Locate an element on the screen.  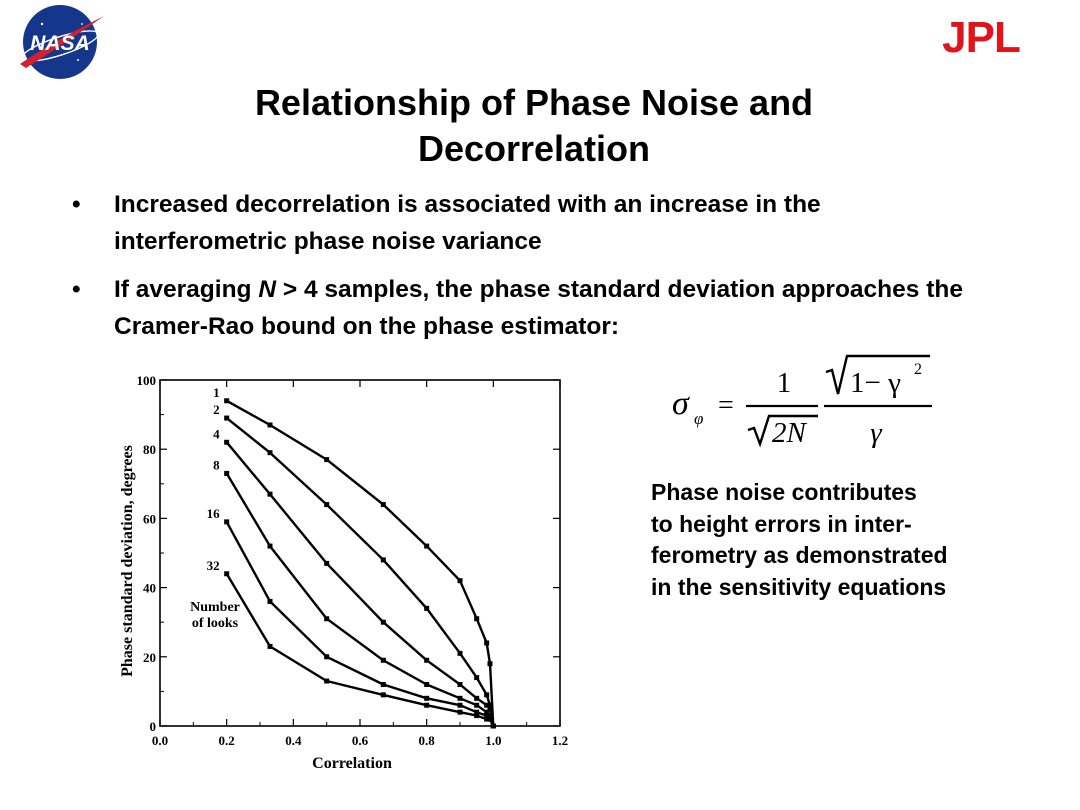
bullet-text-pre: If averaging is located at coordinates (186, 289).